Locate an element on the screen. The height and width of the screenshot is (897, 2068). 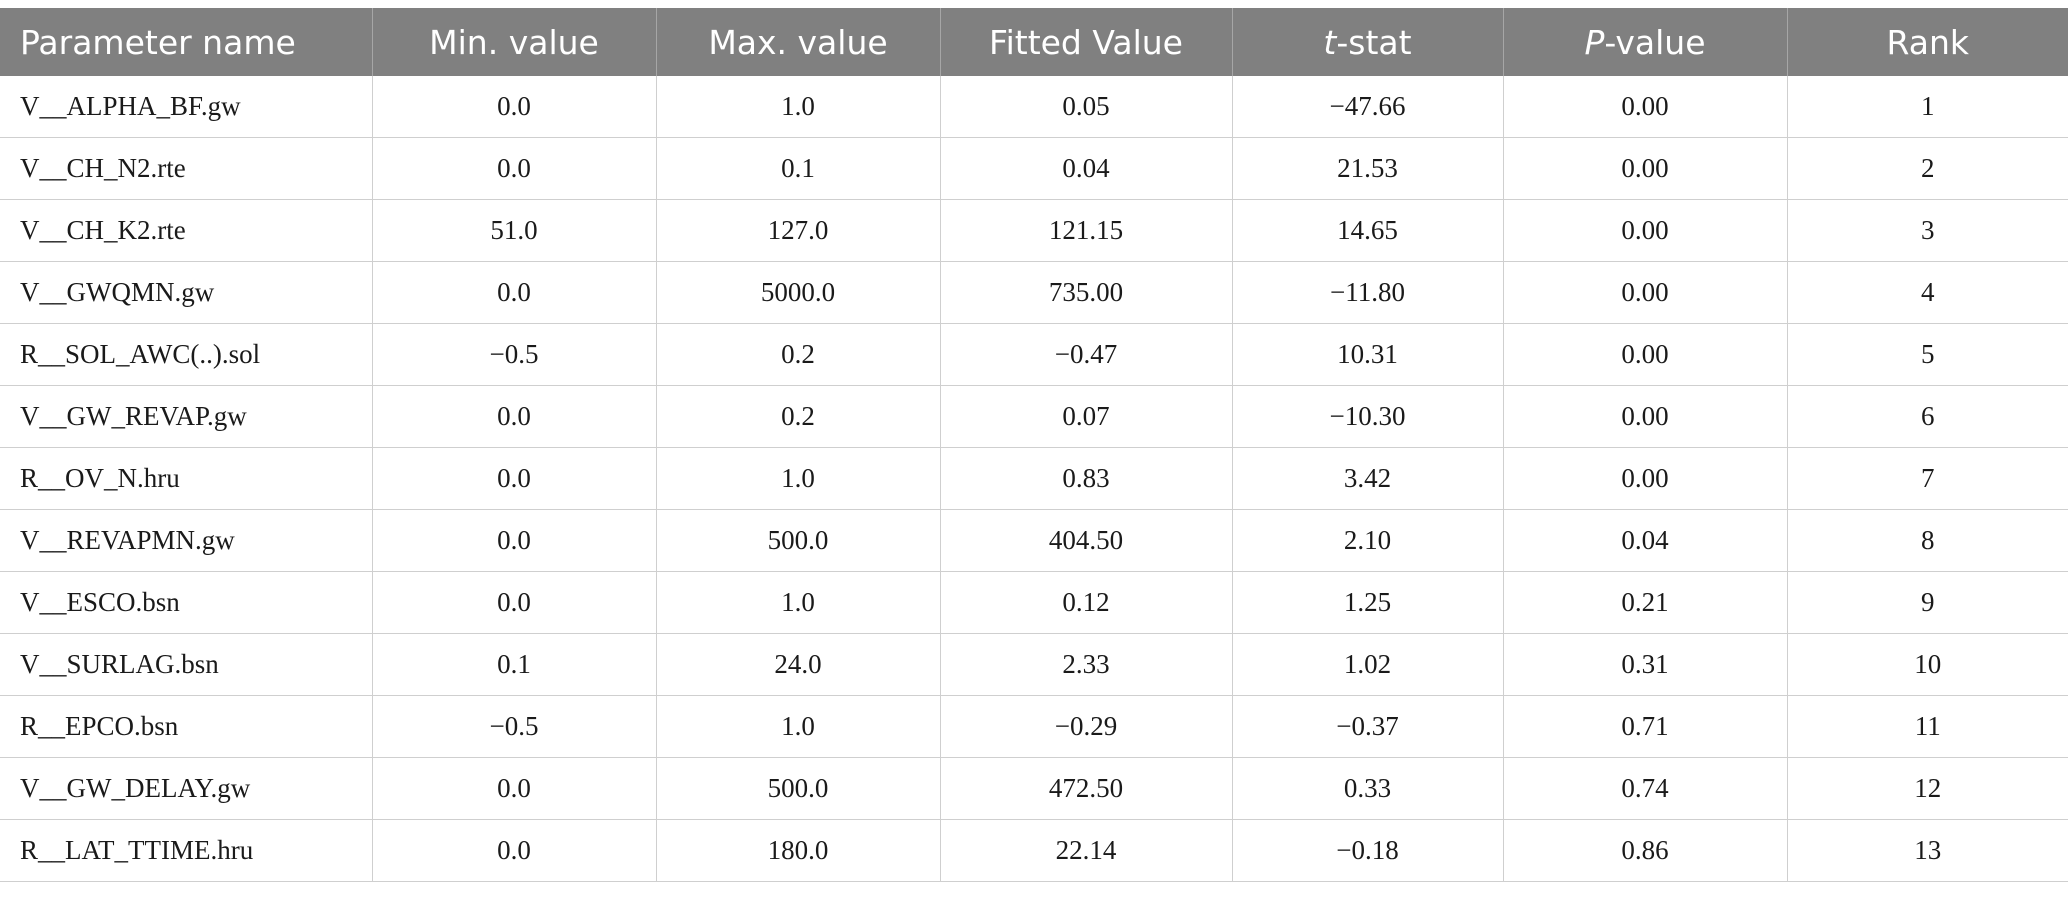
t-stat-cell: 0.33 is located at coordinates (1367, 788).